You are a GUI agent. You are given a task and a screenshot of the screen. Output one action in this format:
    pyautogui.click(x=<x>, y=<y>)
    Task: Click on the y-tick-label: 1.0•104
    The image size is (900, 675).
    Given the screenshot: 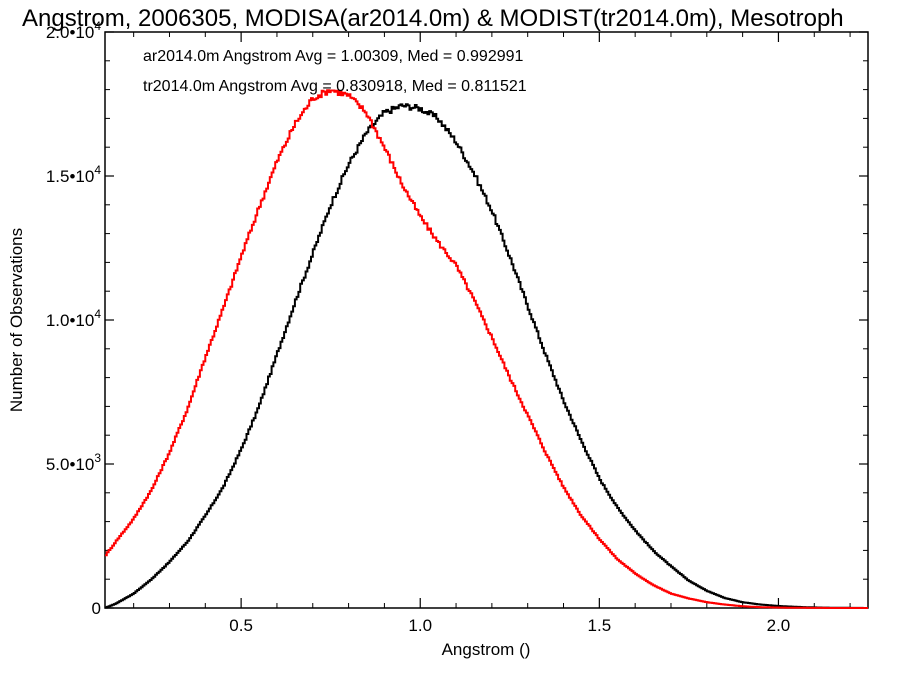 What is the action you would take?
    pyautogui.click(x=74, y=318)
    